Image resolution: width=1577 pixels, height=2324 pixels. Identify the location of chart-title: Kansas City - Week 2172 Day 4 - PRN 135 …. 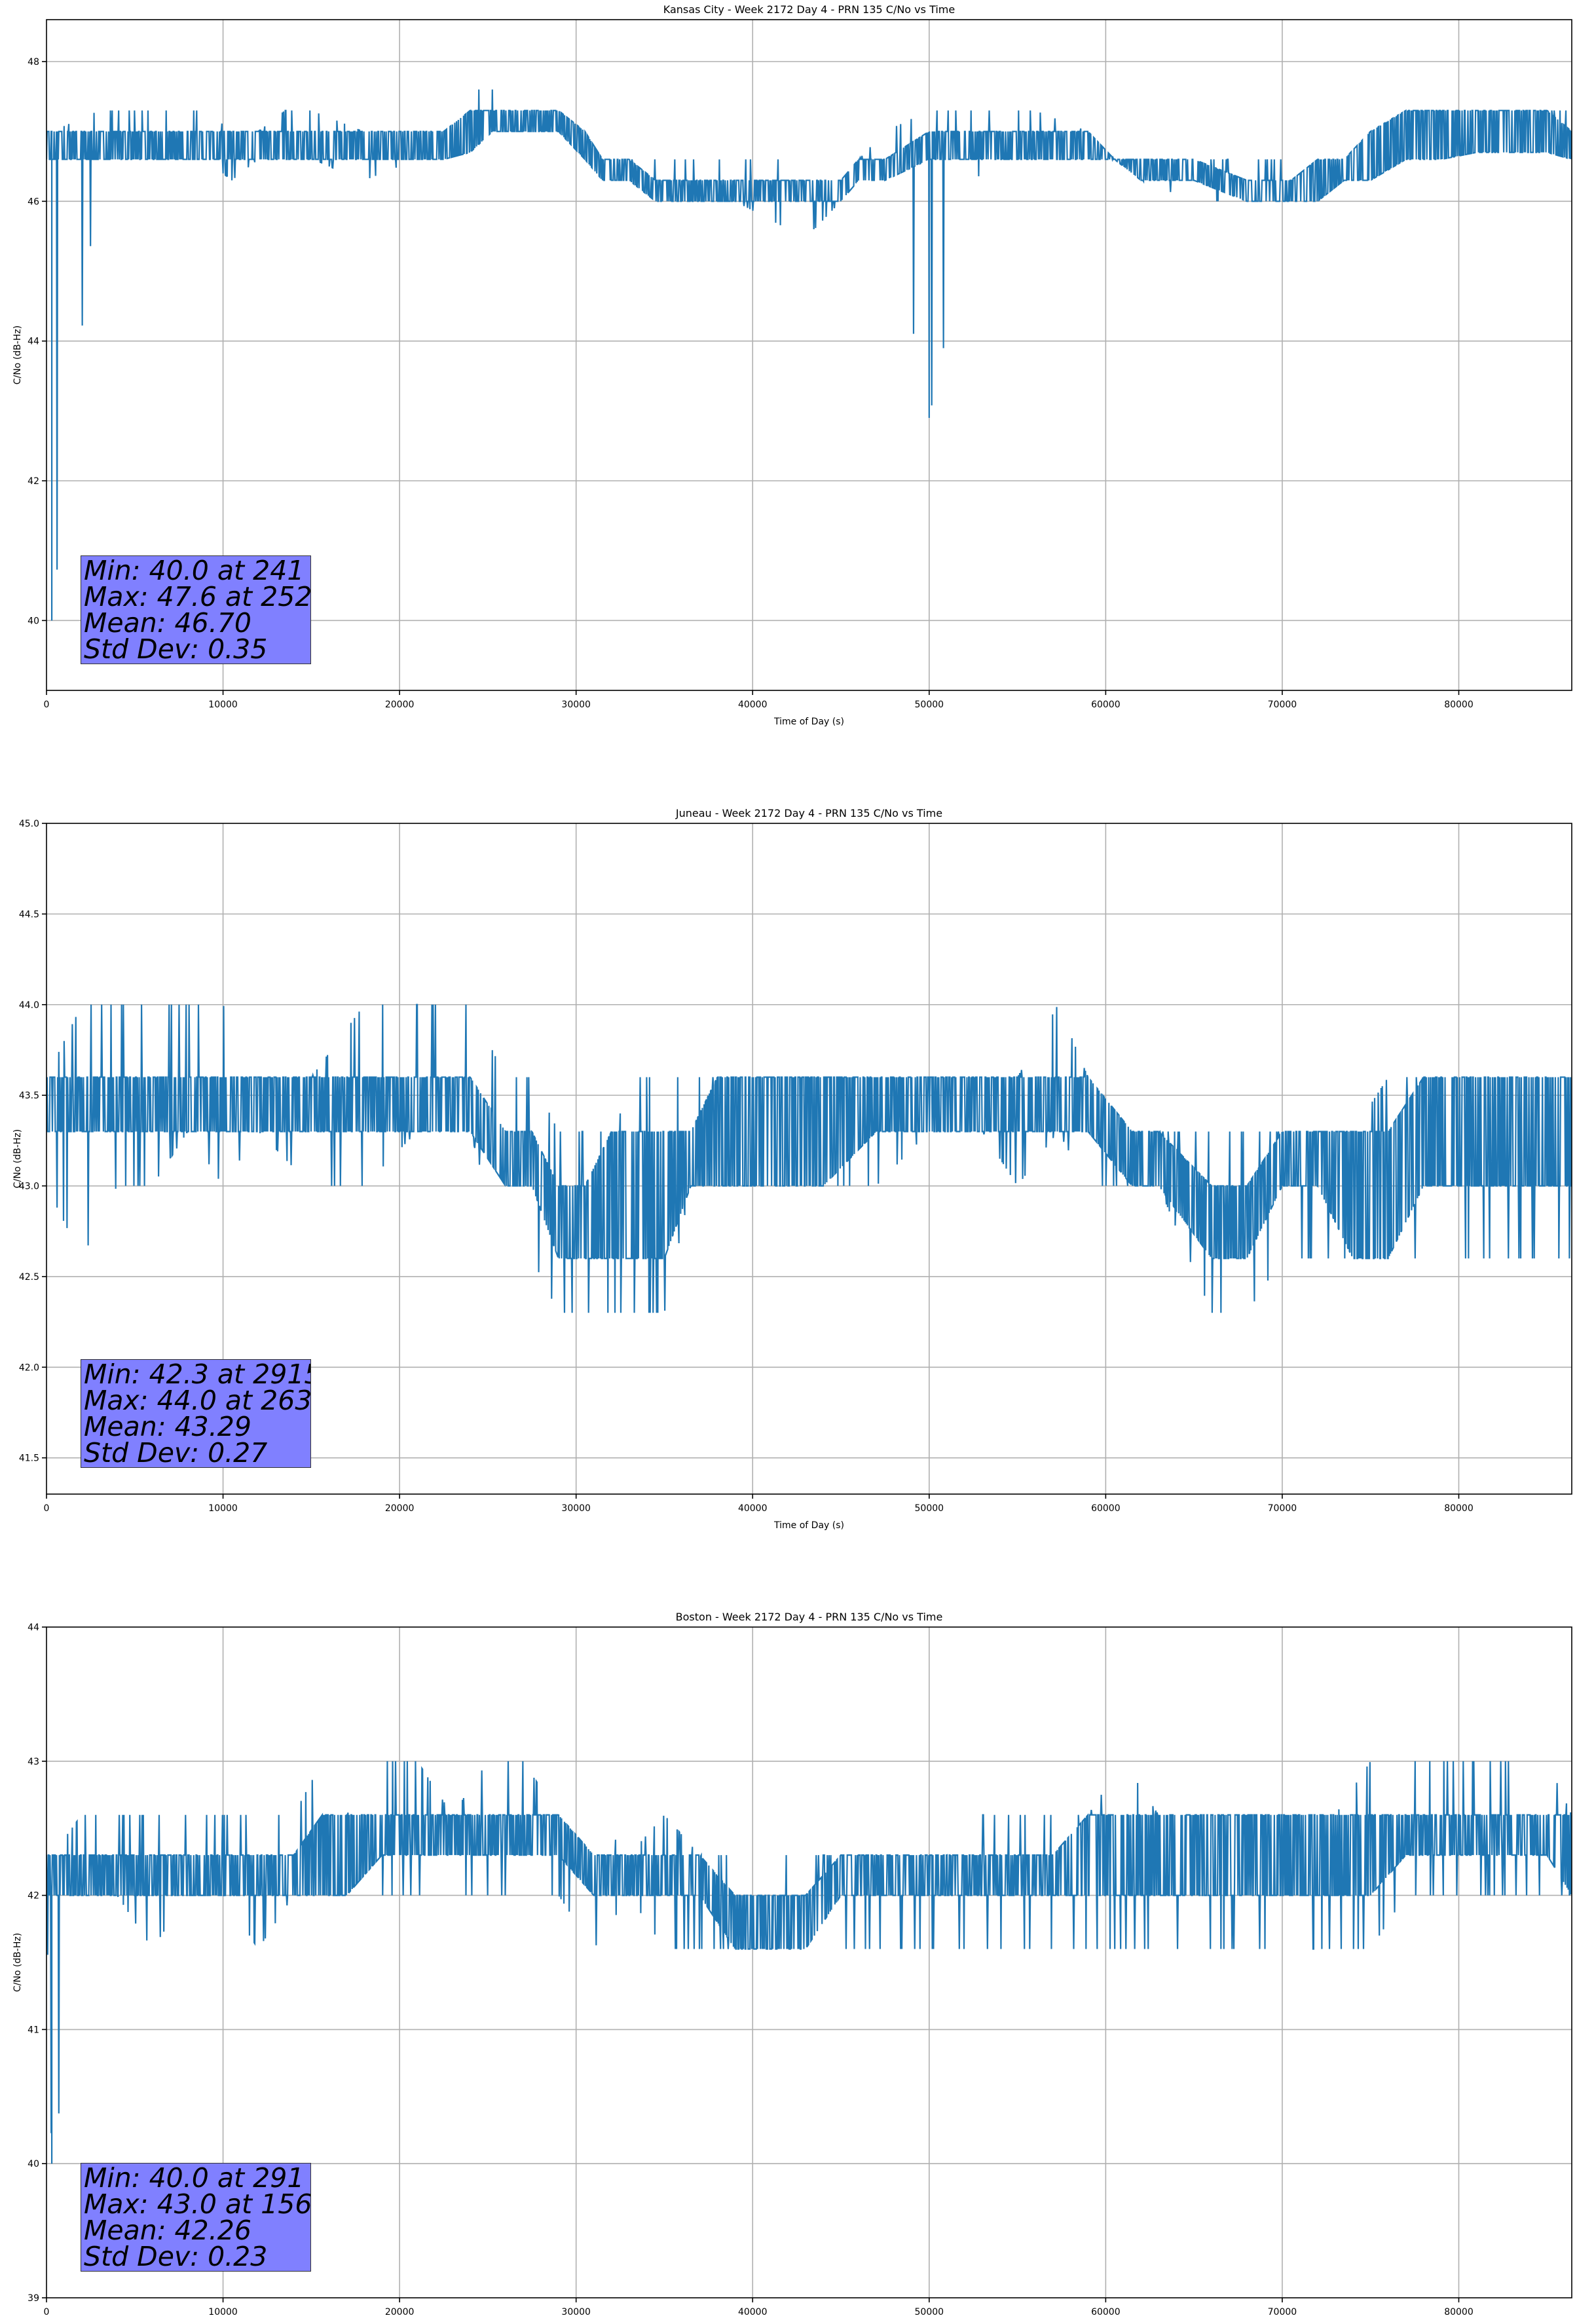
(809, 9).